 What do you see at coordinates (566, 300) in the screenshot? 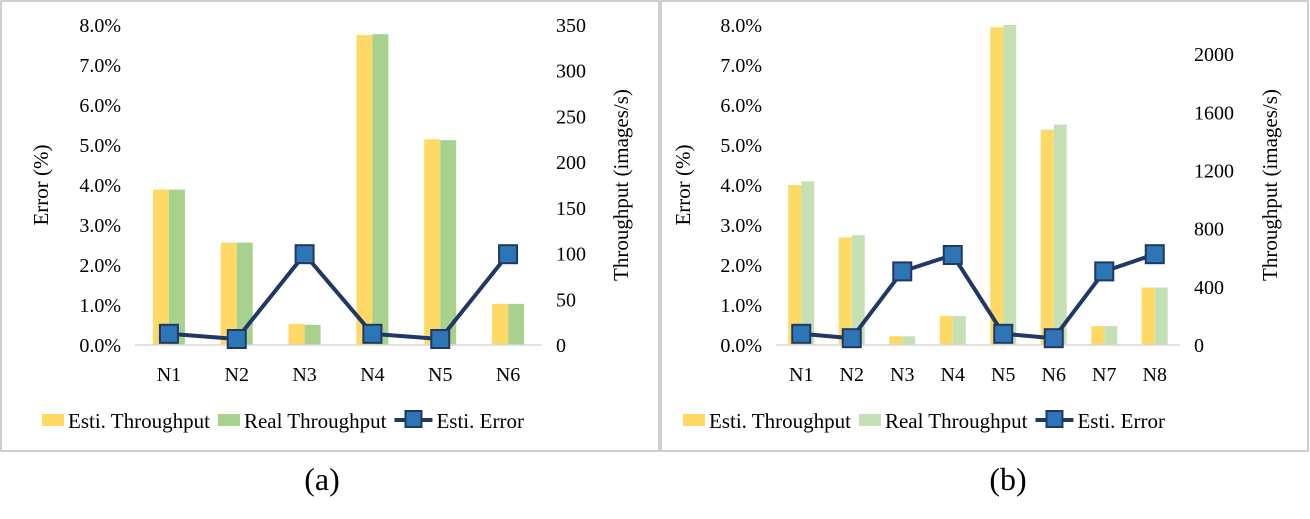
I see `right-axis-tick-label: 50` at bounding box center [566, 300].